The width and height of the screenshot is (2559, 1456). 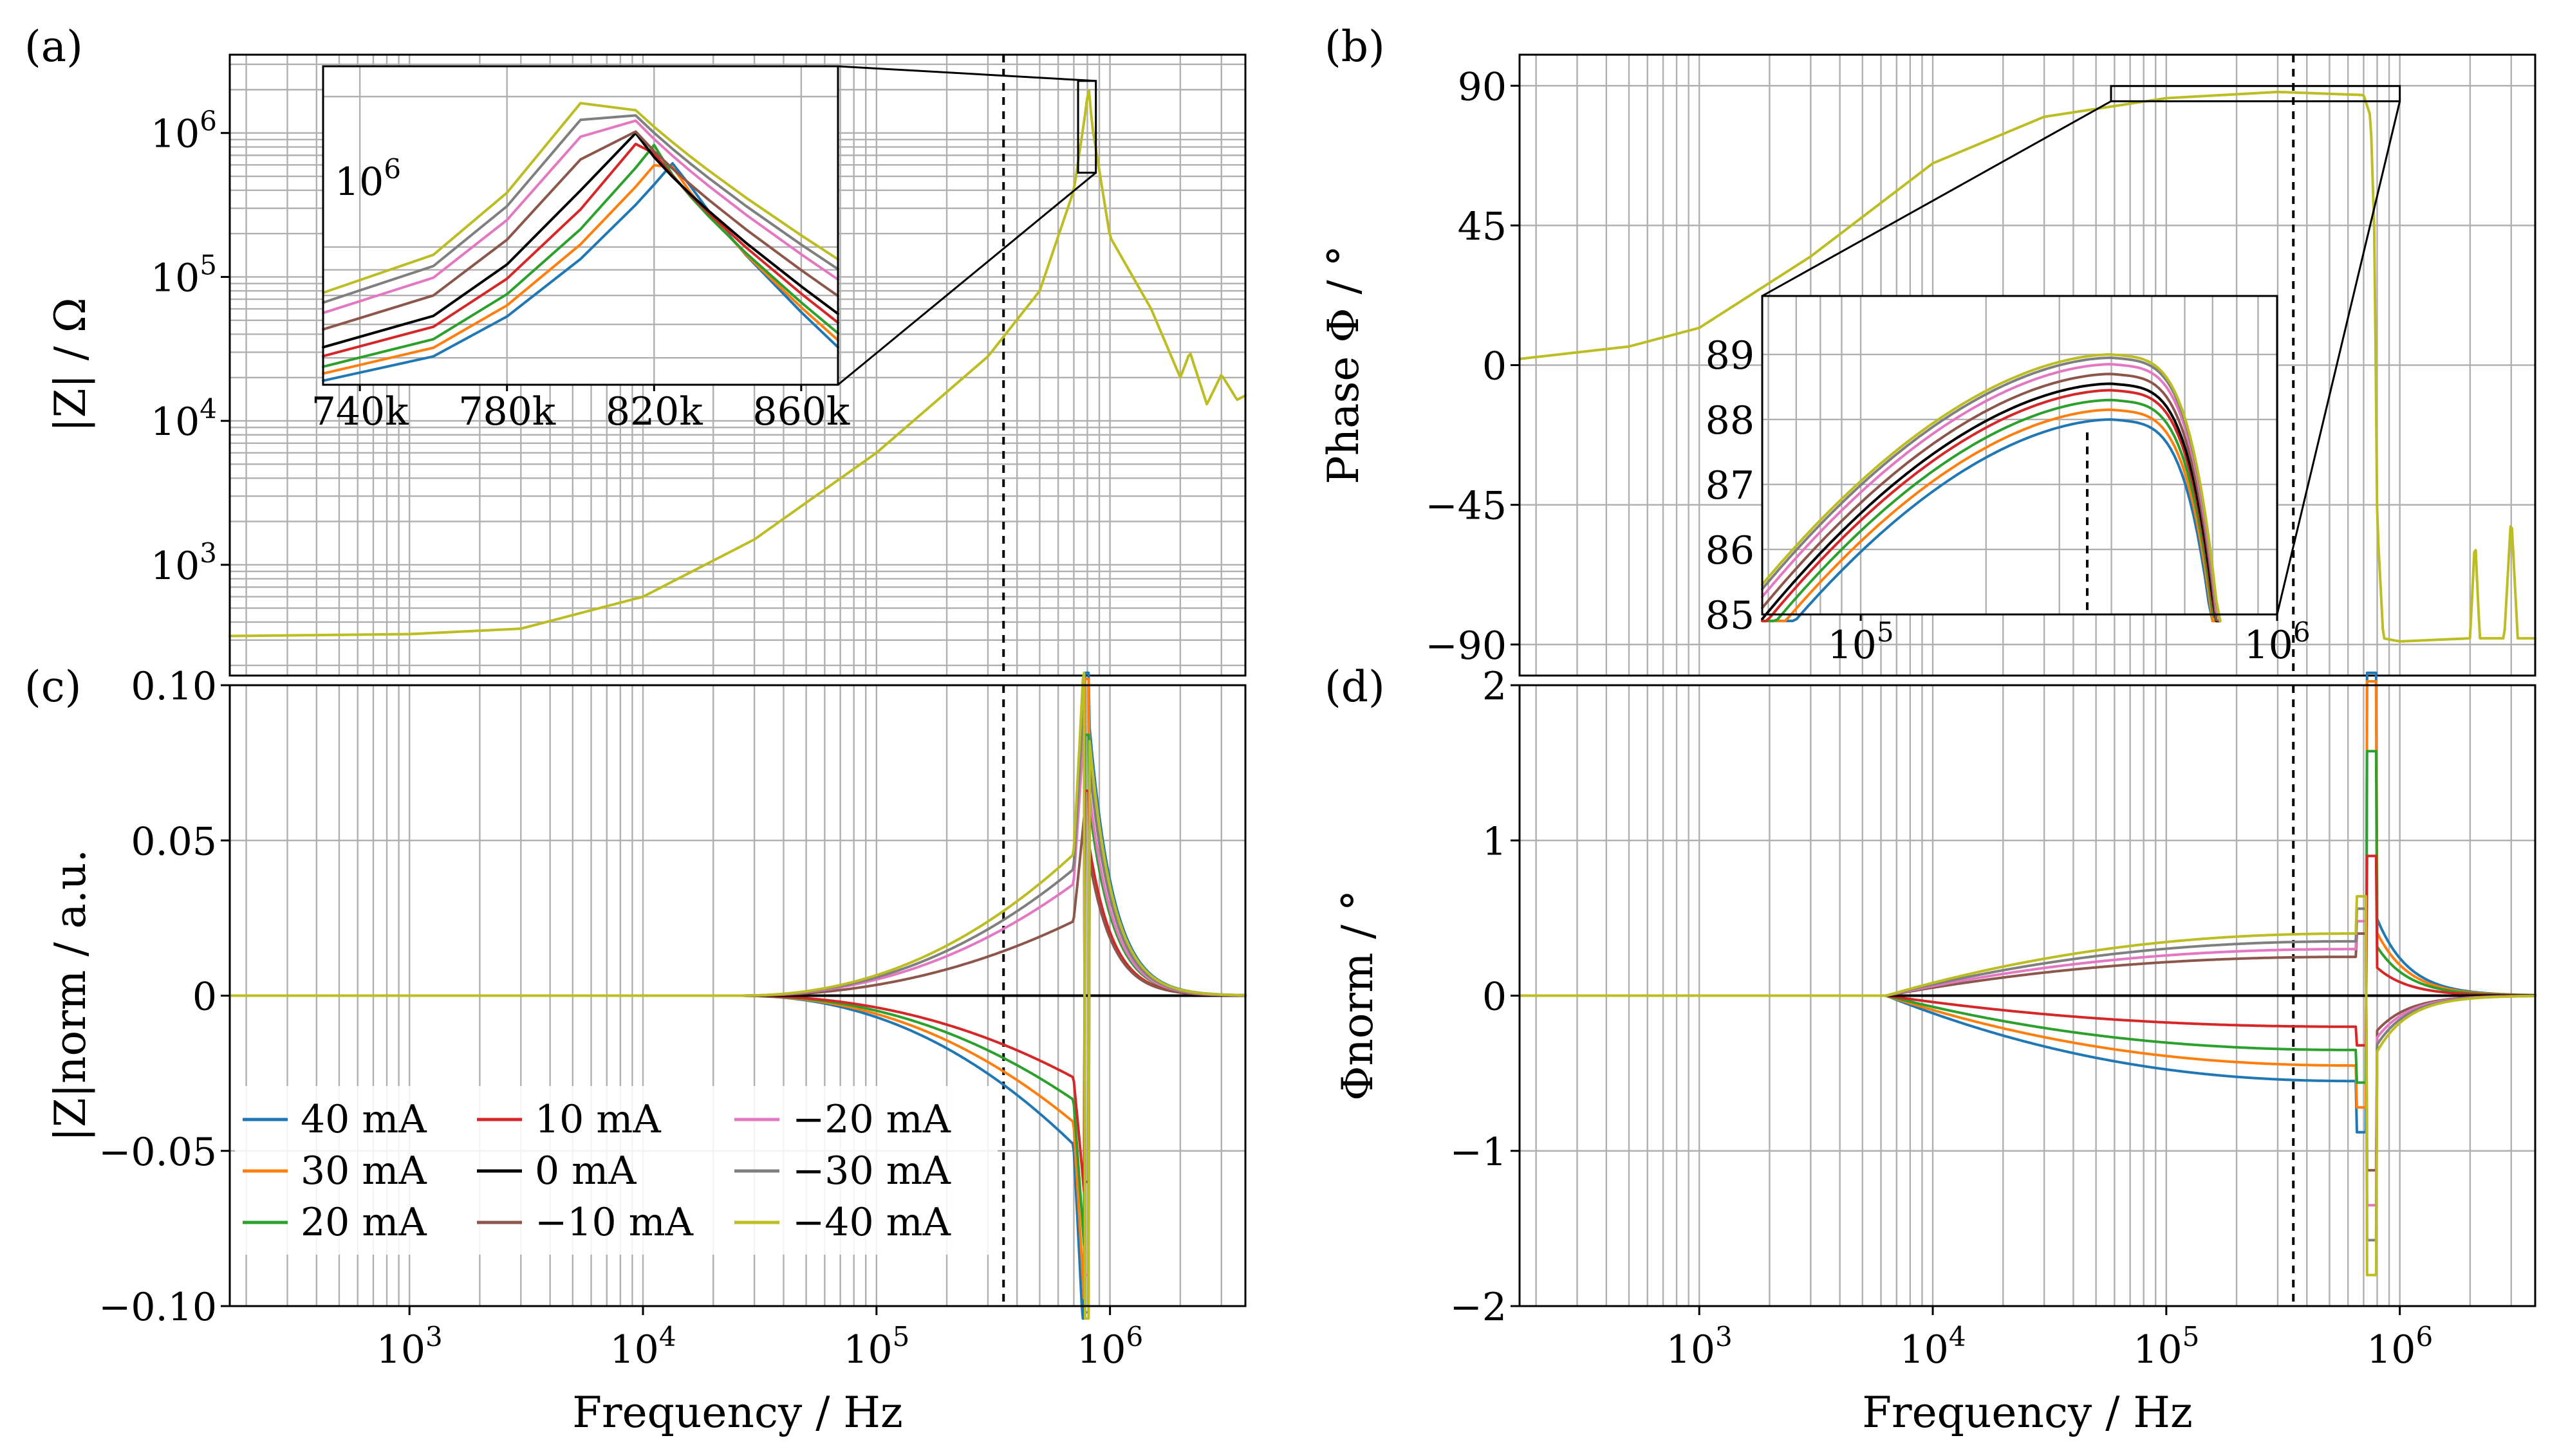 What do you see at coordinates (184, 419) in the screenshot?
I see `panel-a-ytick-label: 10⁴` at bounding box center [184, 419].